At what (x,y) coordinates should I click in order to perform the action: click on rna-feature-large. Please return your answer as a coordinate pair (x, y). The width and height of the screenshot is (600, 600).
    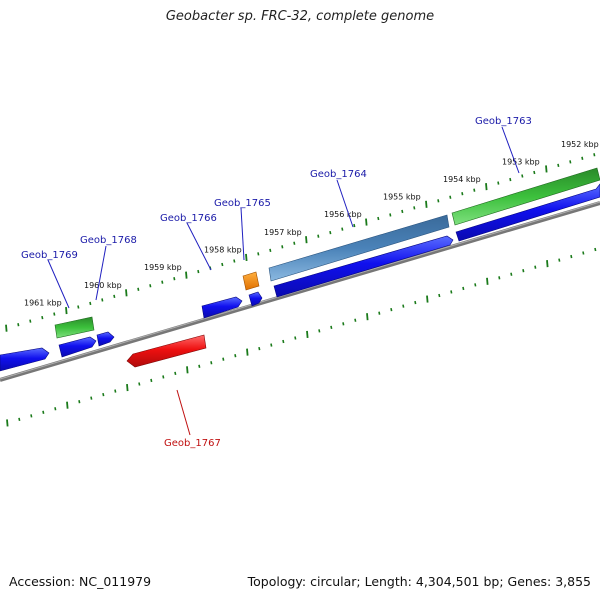
    Looking at the image, I should click on (525, 196).